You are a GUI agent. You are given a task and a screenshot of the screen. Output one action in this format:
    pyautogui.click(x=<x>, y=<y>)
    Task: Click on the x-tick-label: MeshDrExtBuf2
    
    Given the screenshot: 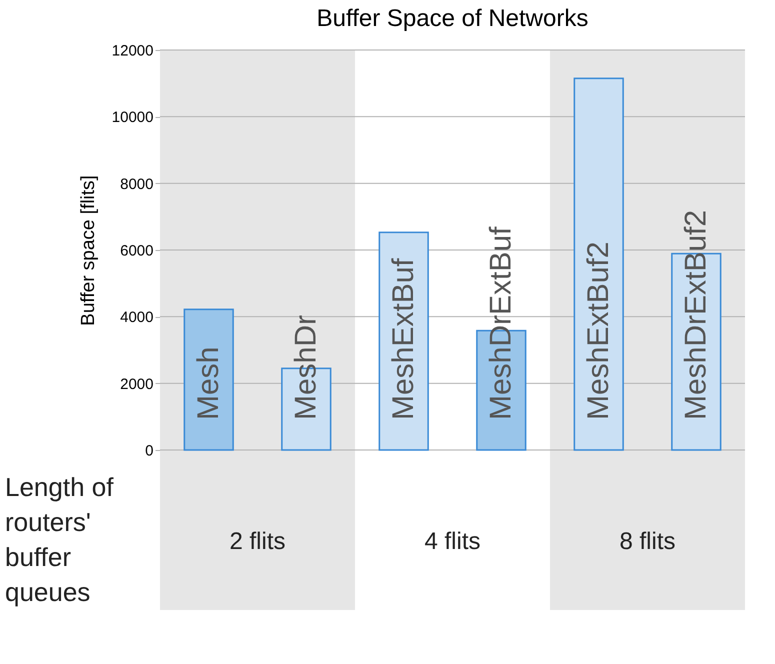 What is the action you would take?
    pyautogui.click(x=695, y=315)
    